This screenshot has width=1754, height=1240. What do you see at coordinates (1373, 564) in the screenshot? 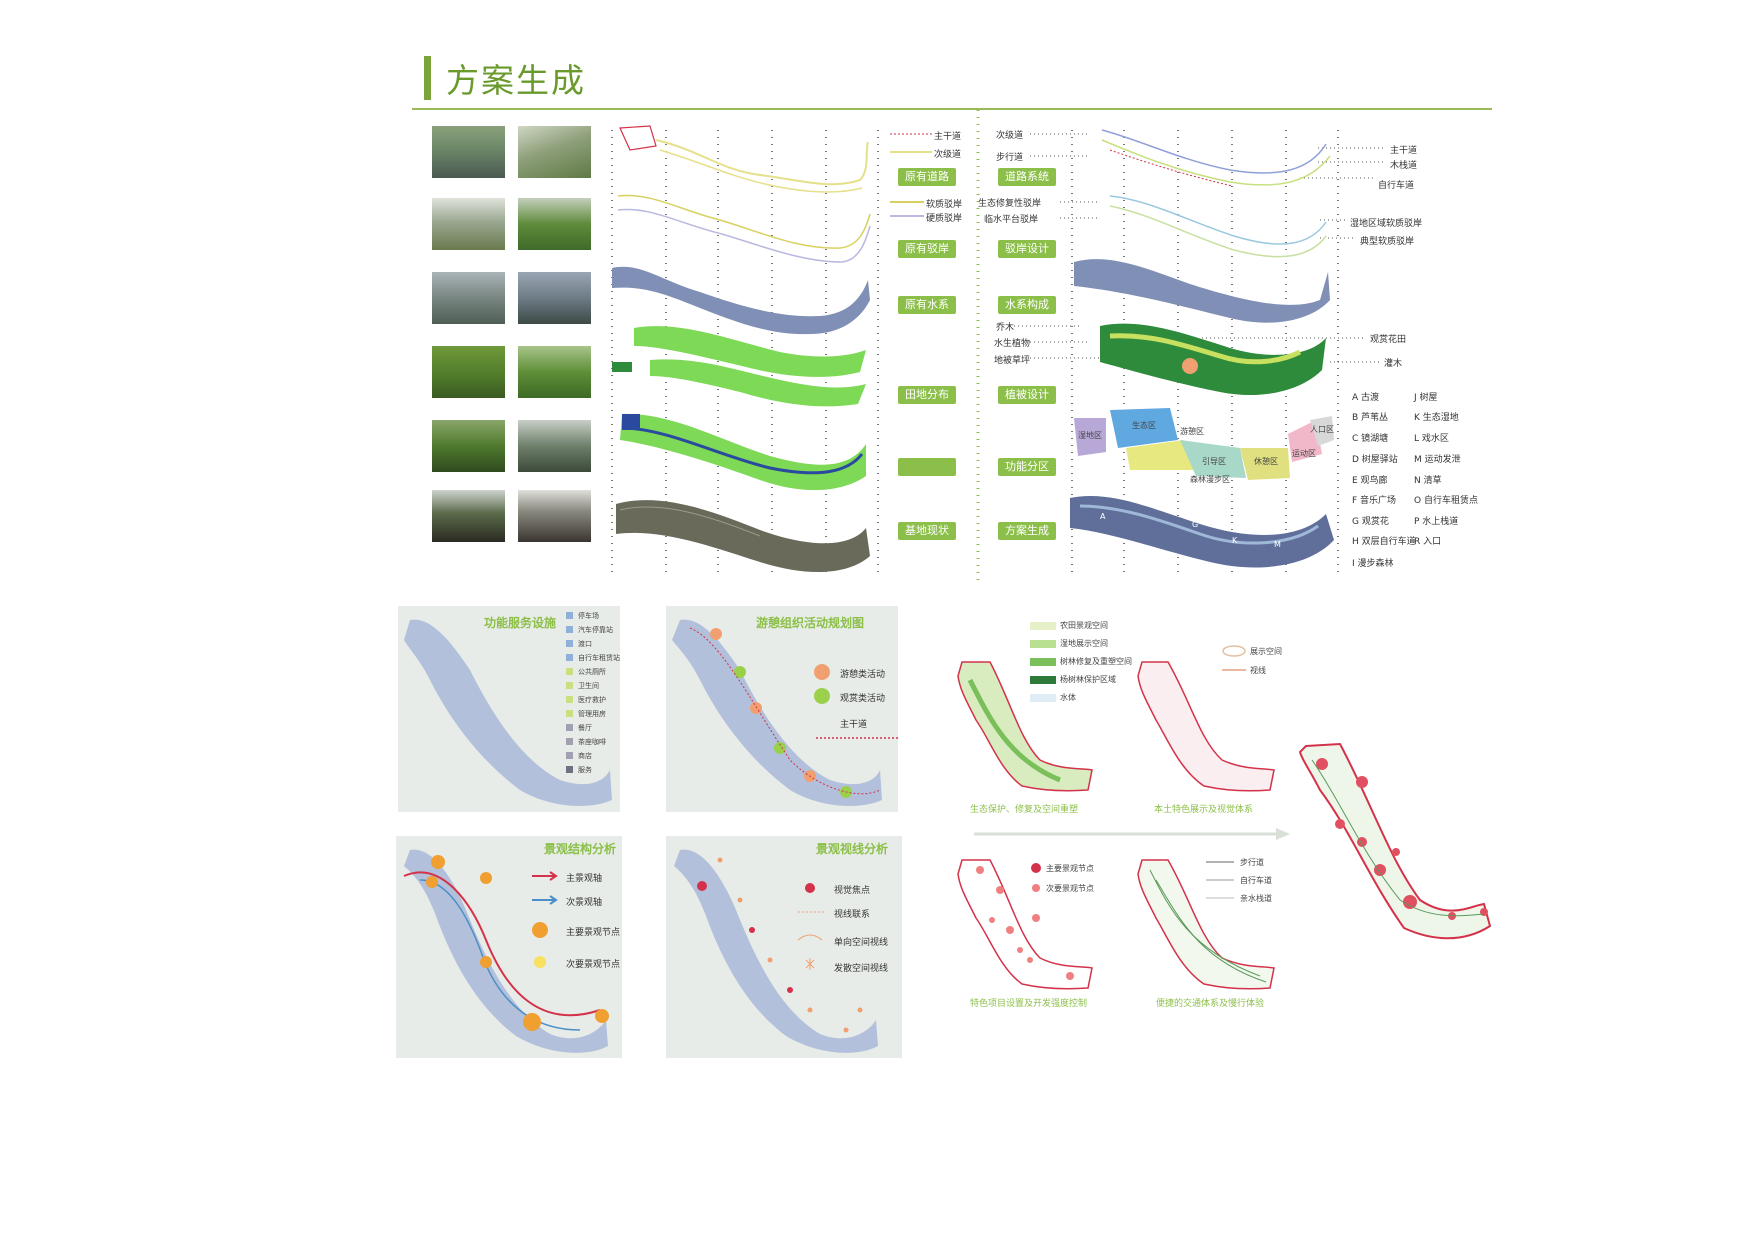
I see `site-legend-item: I 漫步森林` at bounding box center [1373, 564].